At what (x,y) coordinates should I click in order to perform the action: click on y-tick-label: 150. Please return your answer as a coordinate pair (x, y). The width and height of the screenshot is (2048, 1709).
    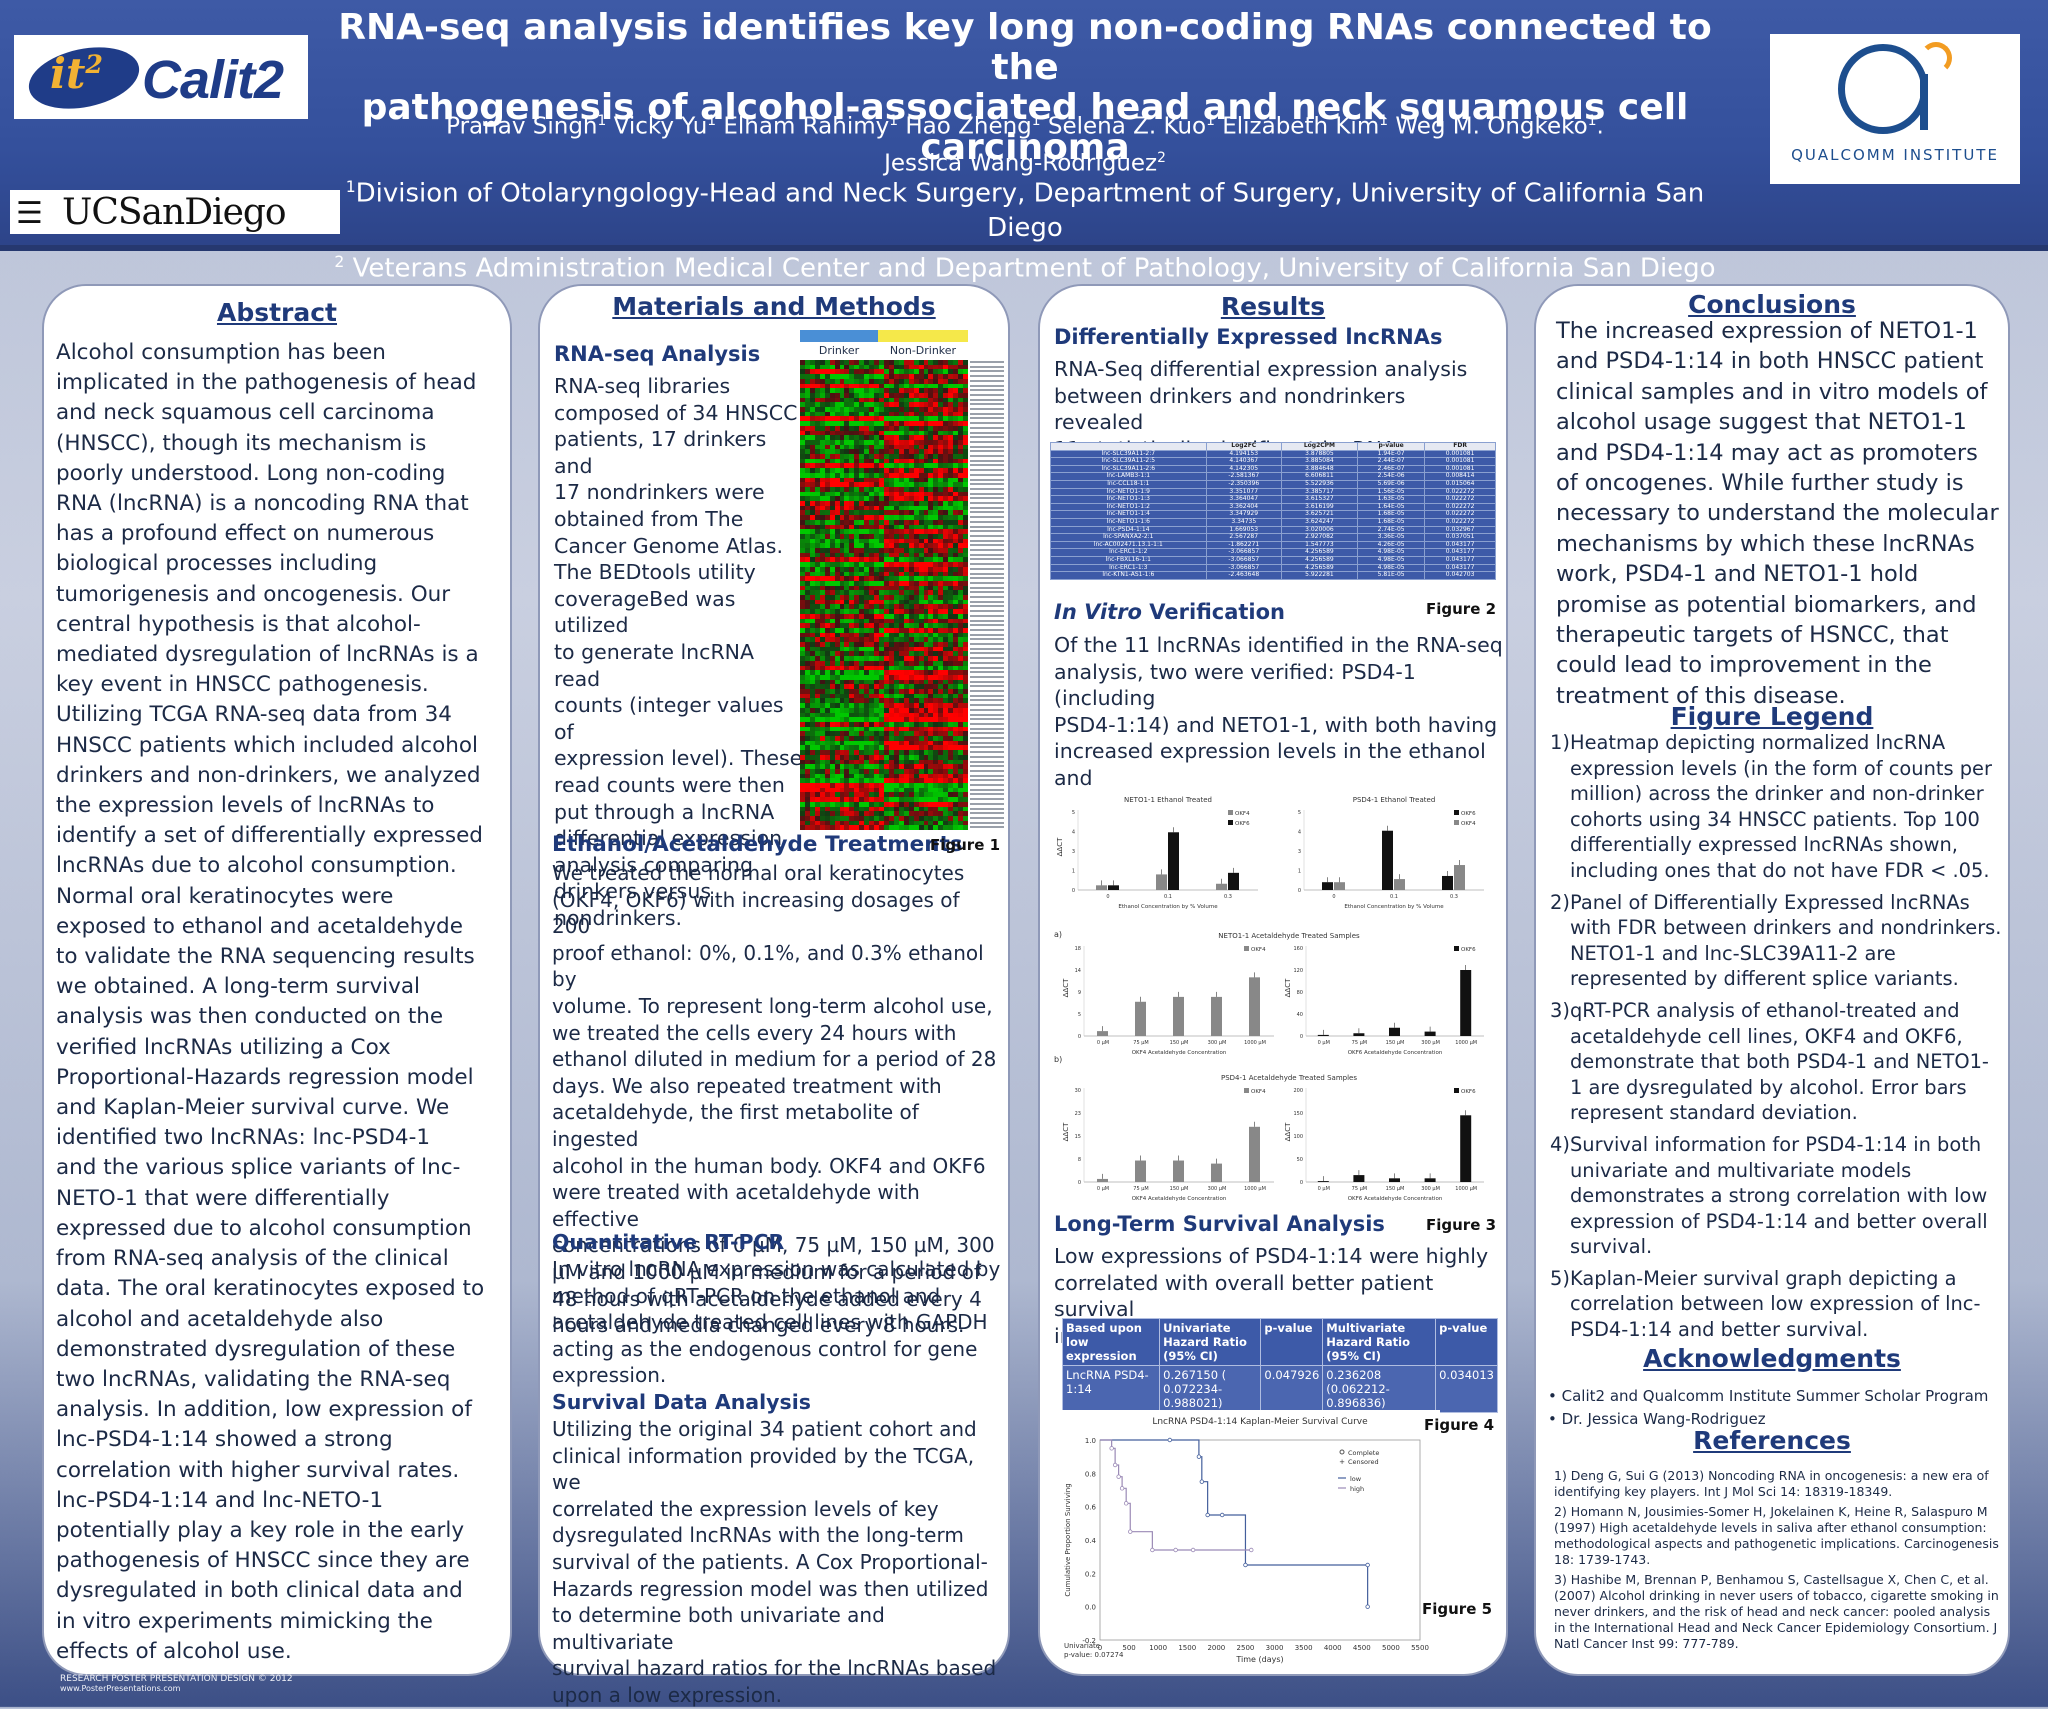
    Looking at the image, I should click on (1298, 1114).